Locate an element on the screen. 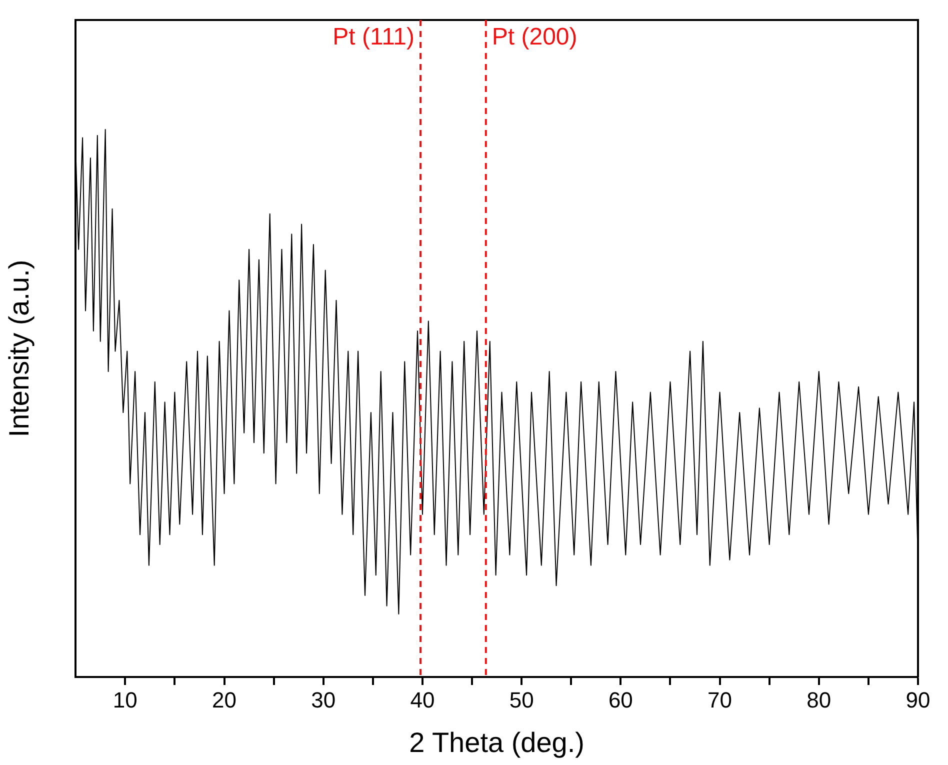 The width and height of the screenshot is (948, 765). x-tick-label: 20 is located at coordinates (224, 699).